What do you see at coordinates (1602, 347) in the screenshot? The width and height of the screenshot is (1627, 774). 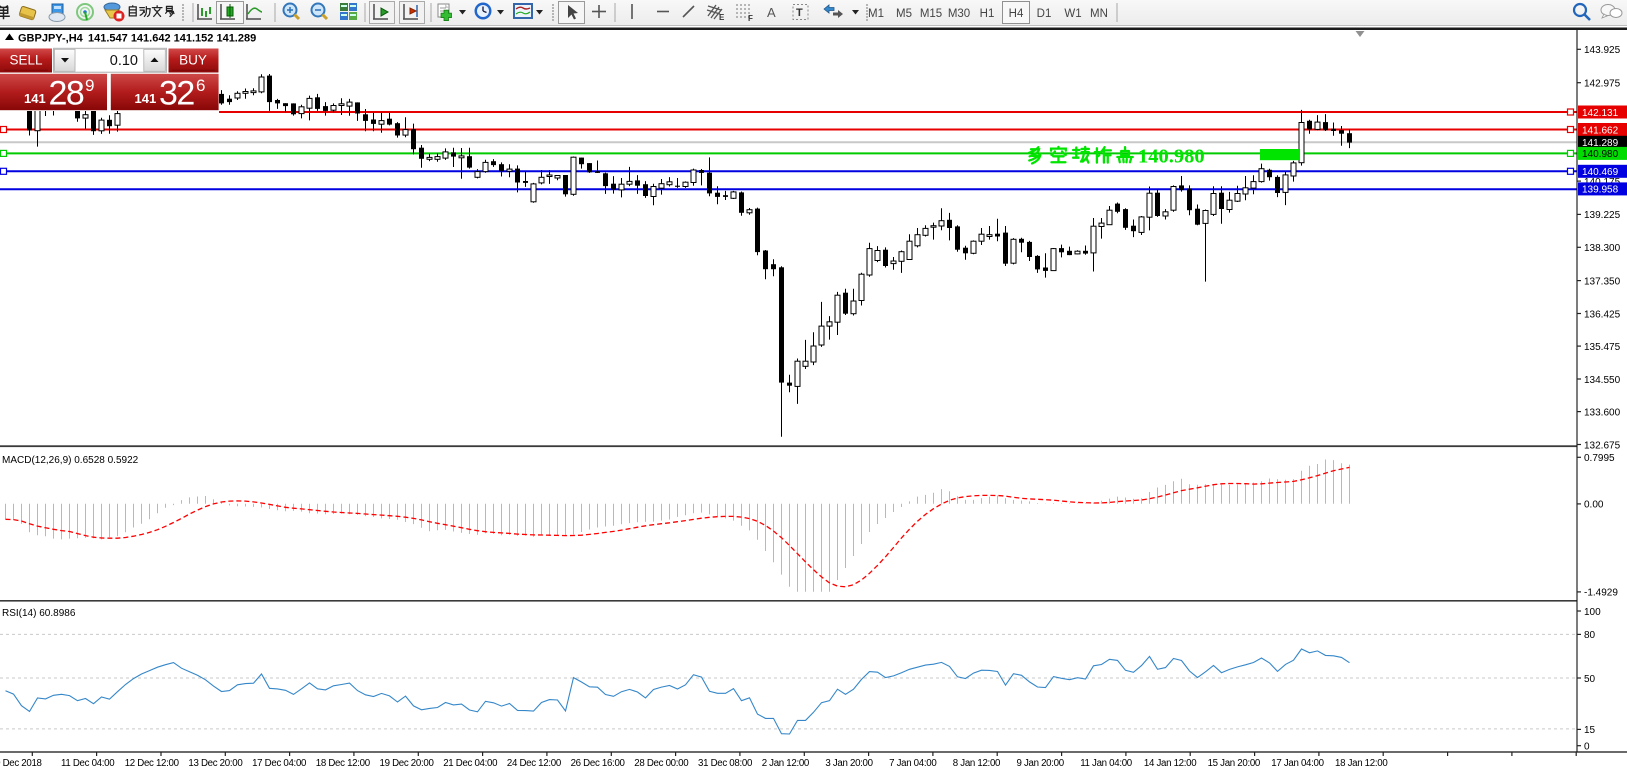 I see `svg-text: 135.475` at bounding box center [1602, 347].